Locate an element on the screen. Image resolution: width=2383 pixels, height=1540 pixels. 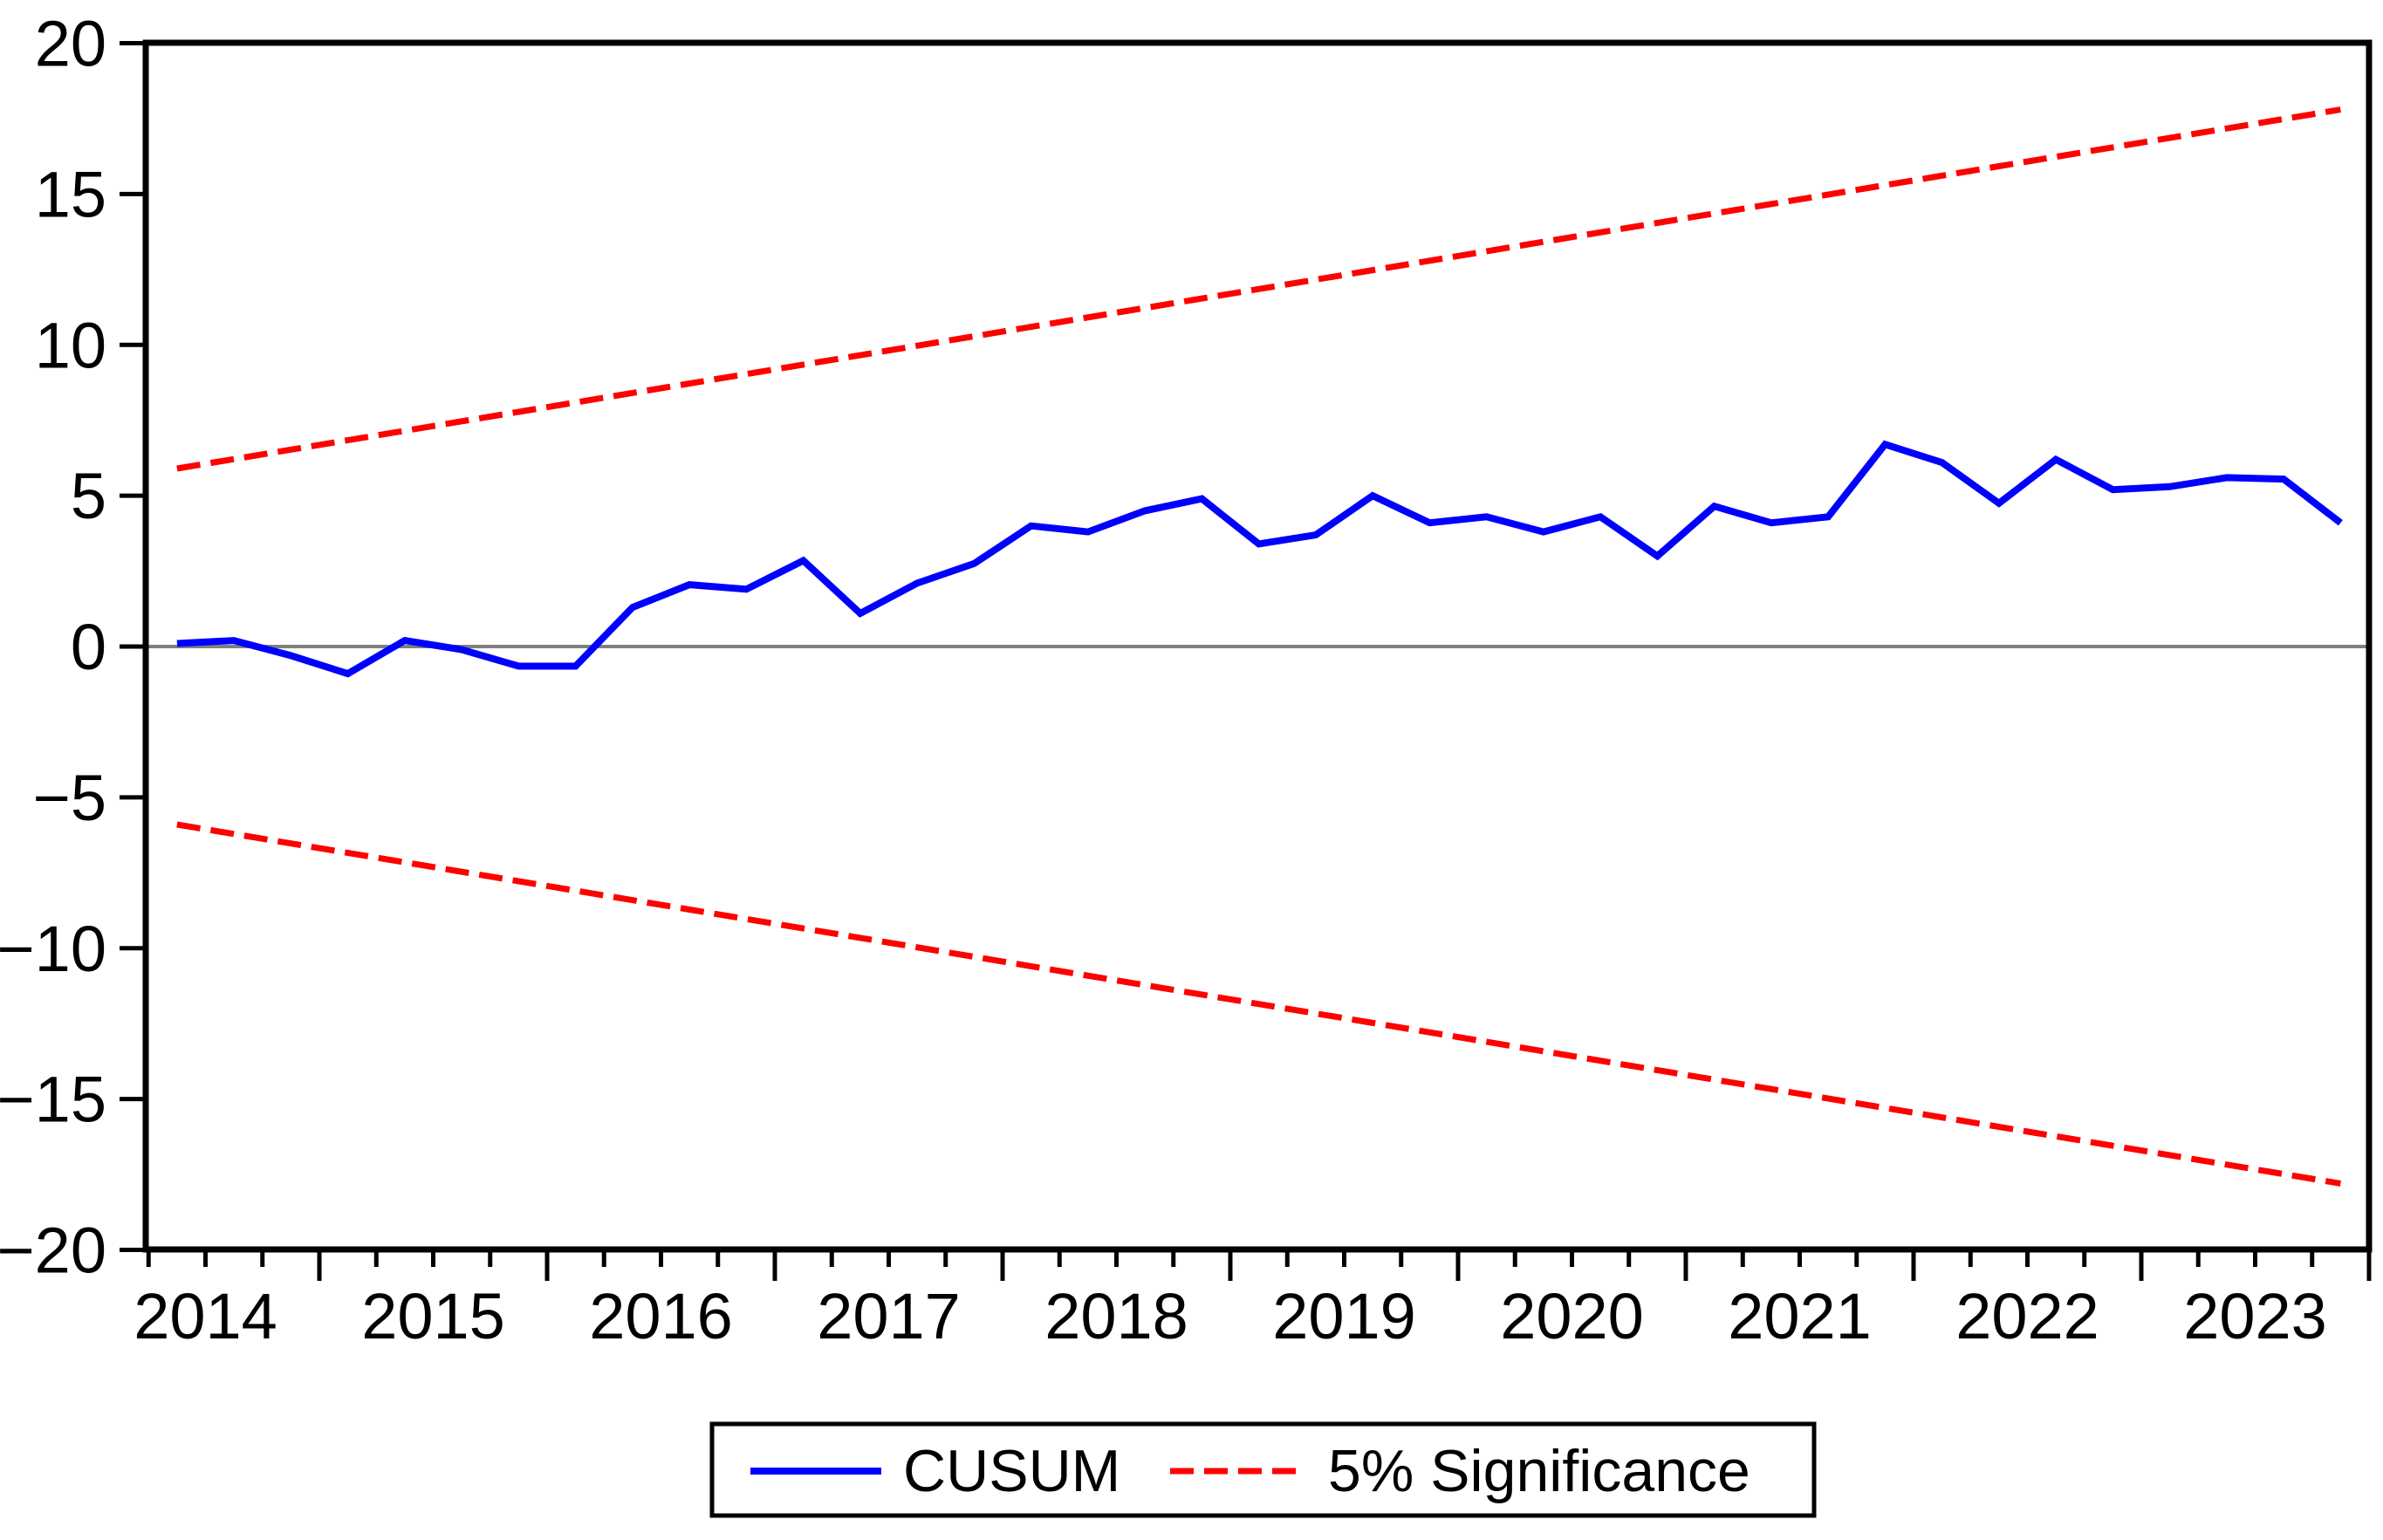
cusum-line is located at coordinates (1259, 559).